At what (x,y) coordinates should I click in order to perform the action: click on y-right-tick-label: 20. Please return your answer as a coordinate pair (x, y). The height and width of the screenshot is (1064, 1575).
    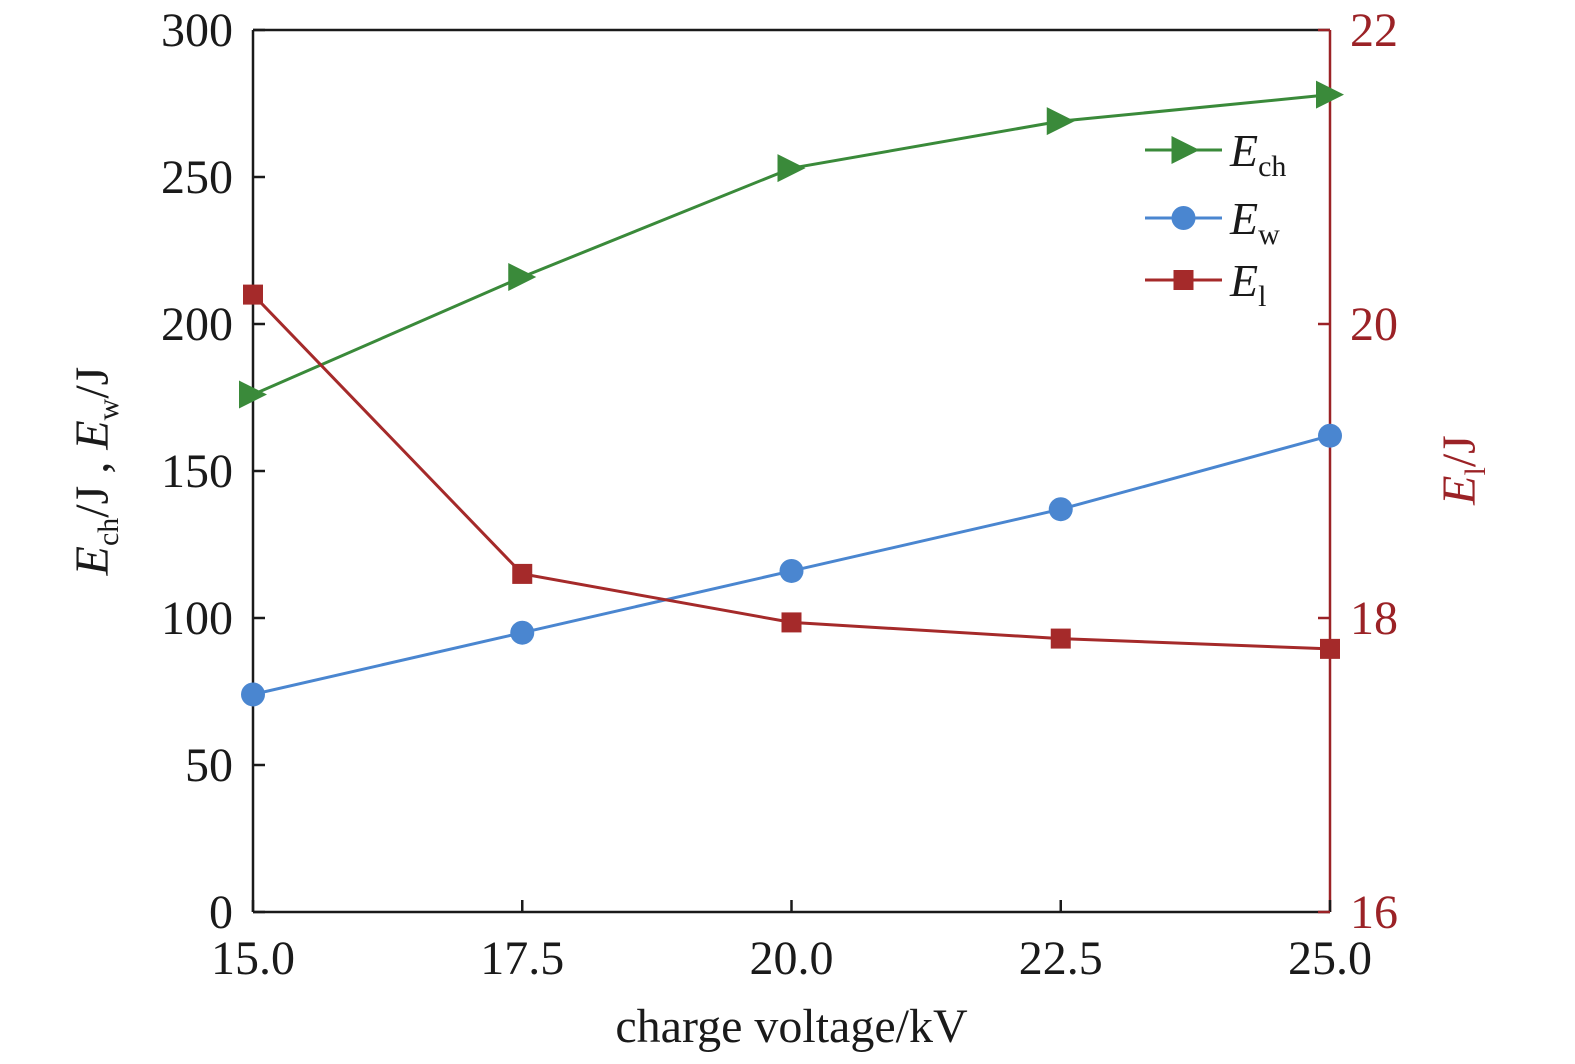
    Looking at the image, I should click on (1374, 324).